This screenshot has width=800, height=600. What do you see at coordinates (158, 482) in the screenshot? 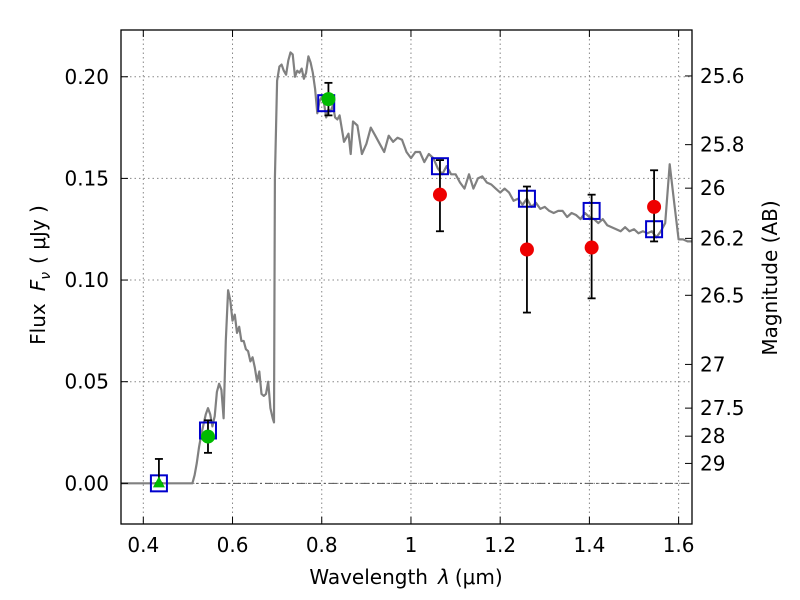
I see `upper-limit-triangle` at bounding box center [158, 482].